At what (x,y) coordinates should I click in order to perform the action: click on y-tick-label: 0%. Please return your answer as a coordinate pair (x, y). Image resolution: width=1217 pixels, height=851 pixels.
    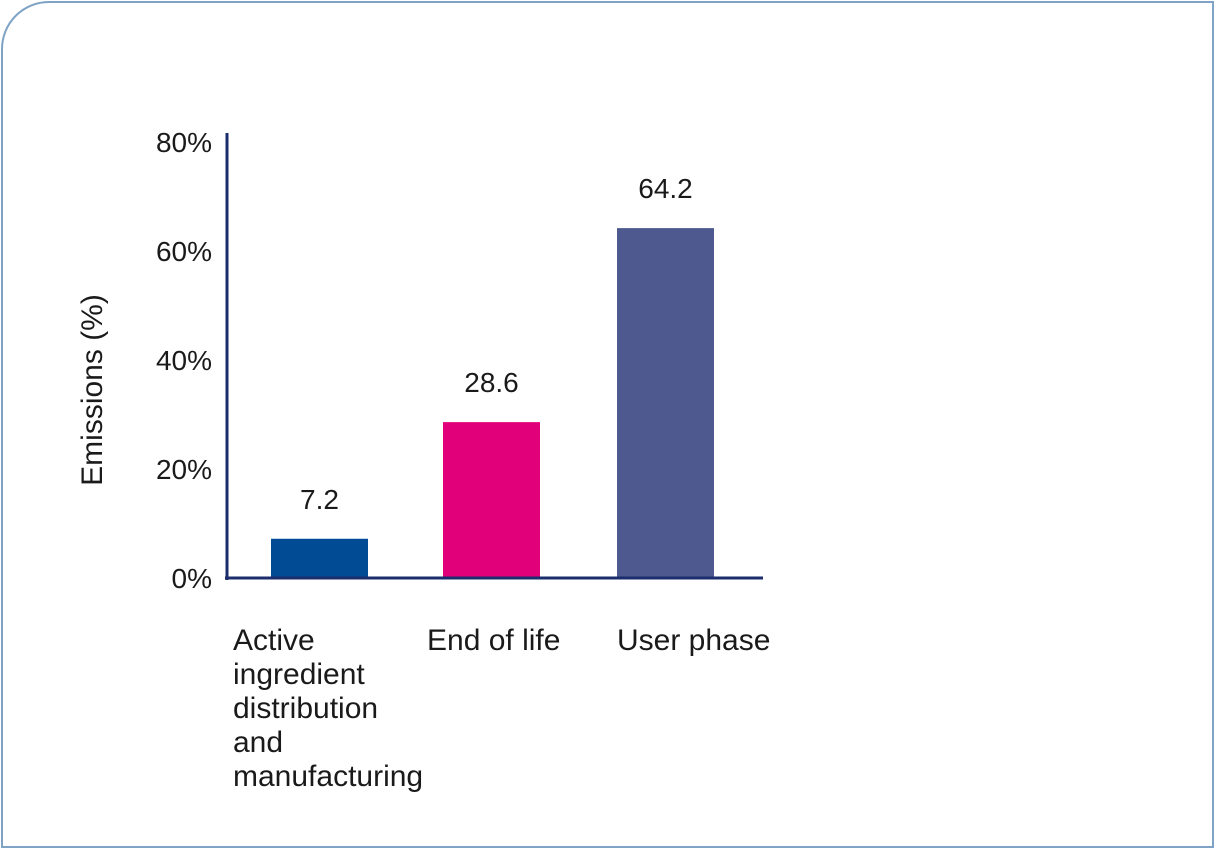
    Looking at the image, I should click on (192, 578).